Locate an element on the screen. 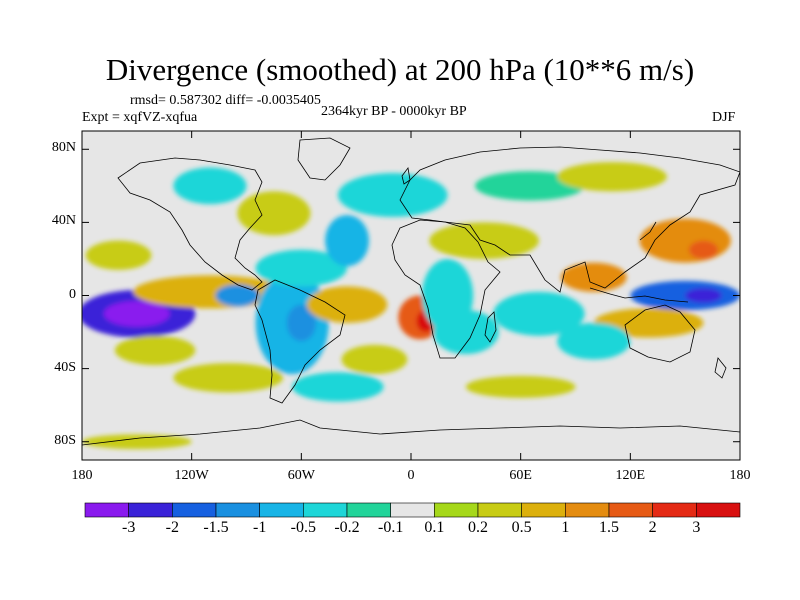 This screenshot has height=600, width=800. coastline-africa is located at coordinates (446, 289).